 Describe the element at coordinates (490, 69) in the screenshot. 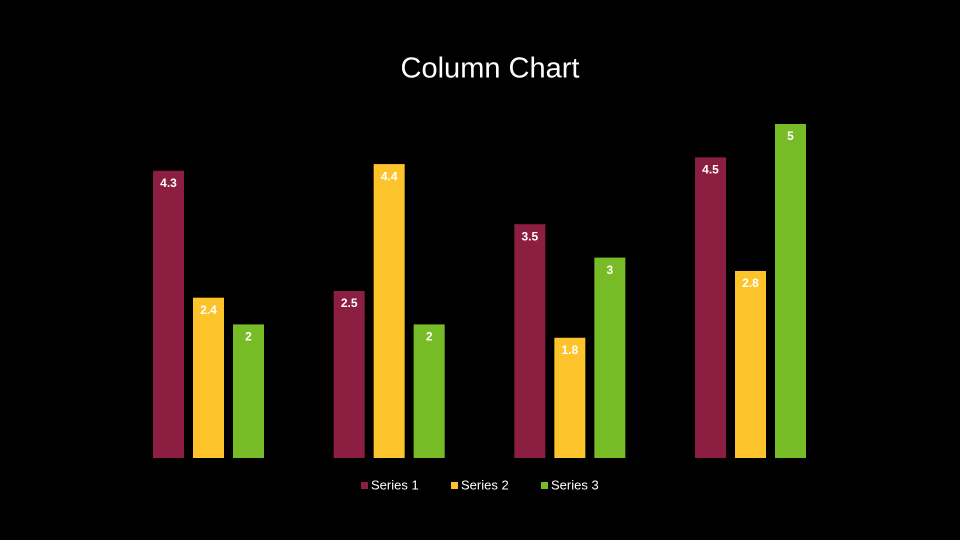

I see `chart-title: Column Chart` at that location.